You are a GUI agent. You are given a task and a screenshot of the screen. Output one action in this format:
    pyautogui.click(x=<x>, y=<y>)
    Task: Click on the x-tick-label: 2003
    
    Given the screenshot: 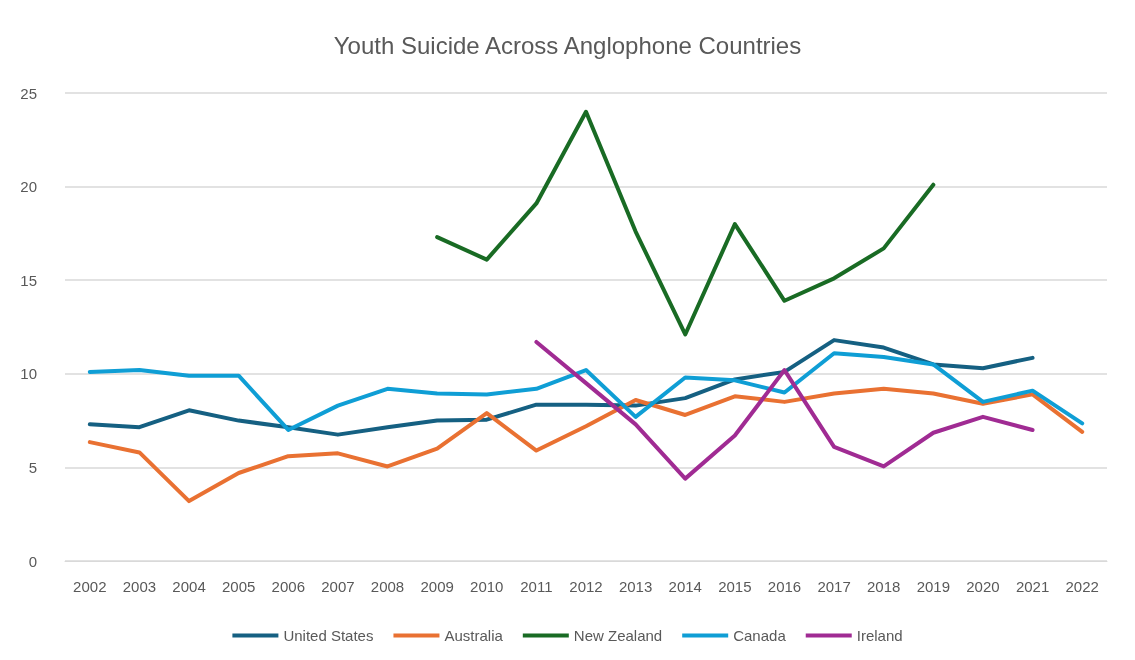 What is the action you would take?
    pyautogui.click(x=139, y=586)
    